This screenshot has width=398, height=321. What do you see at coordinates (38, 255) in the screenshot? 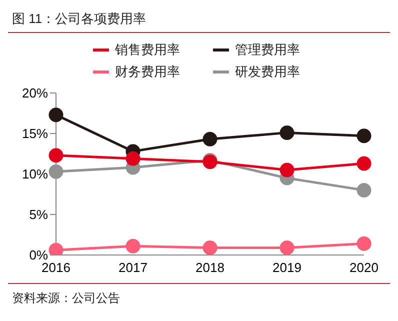
I see `y-tick-label: 0%` at bounding box center [38, 255].